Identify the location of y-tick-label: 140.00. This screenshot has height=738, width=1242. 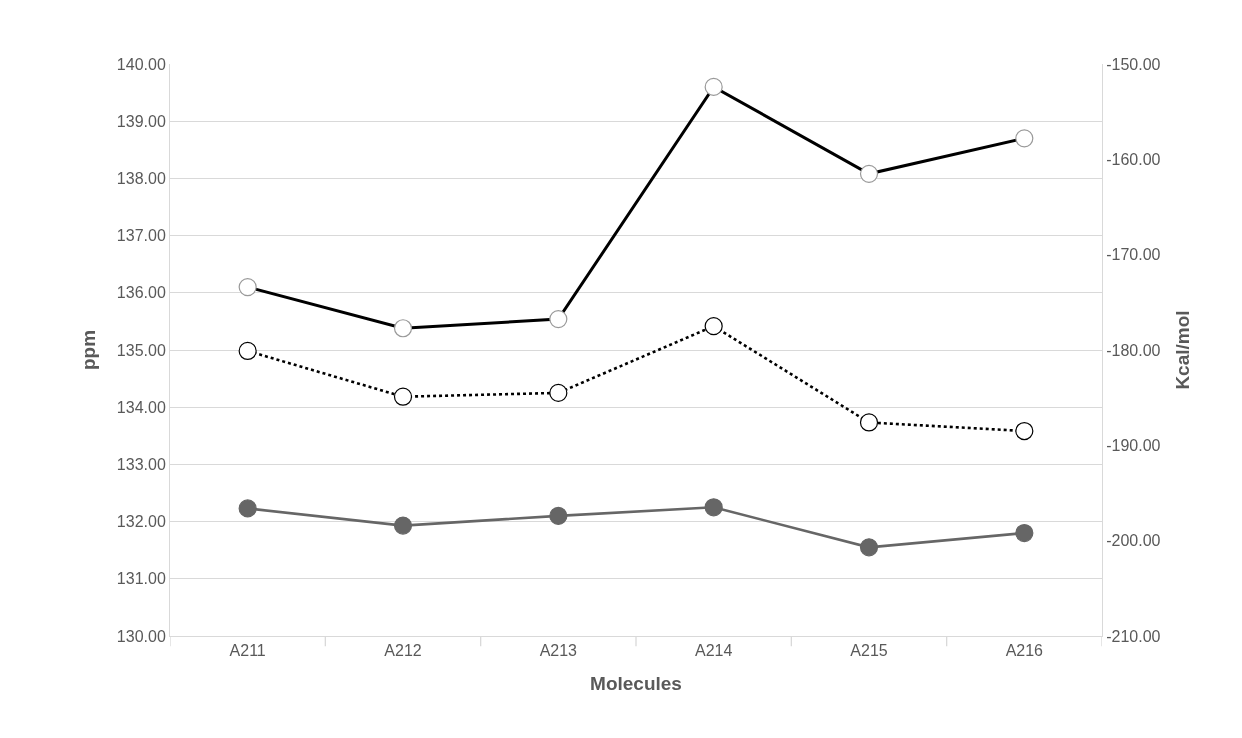
(141, 64).